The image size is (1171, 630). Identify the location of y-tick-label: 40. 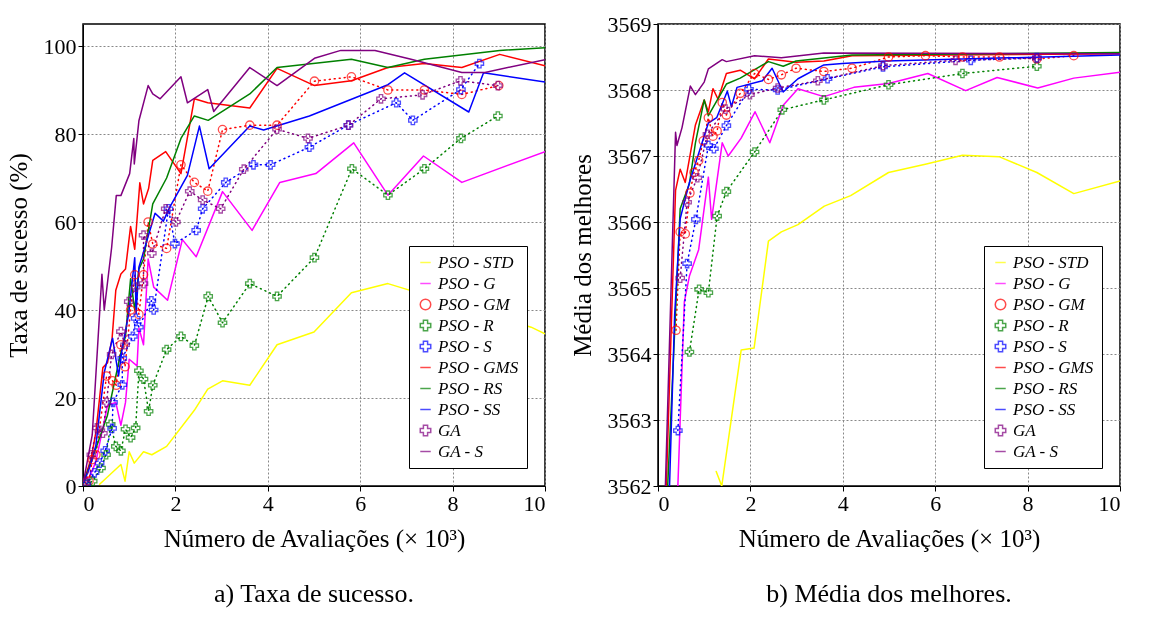
(65, 310).